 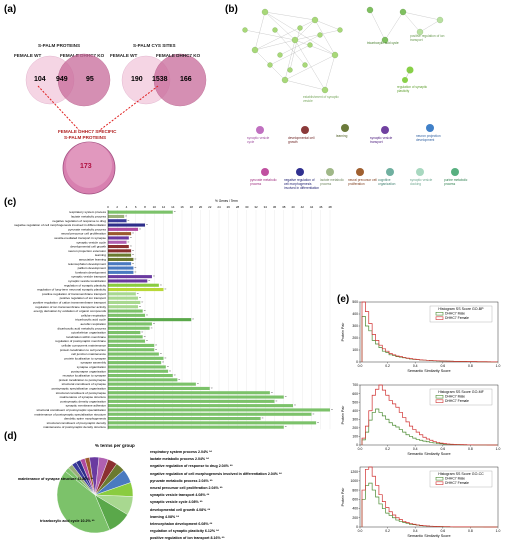 I want to click on hist-legend-label: DHHC7 Male, so click(x=455, y=397).